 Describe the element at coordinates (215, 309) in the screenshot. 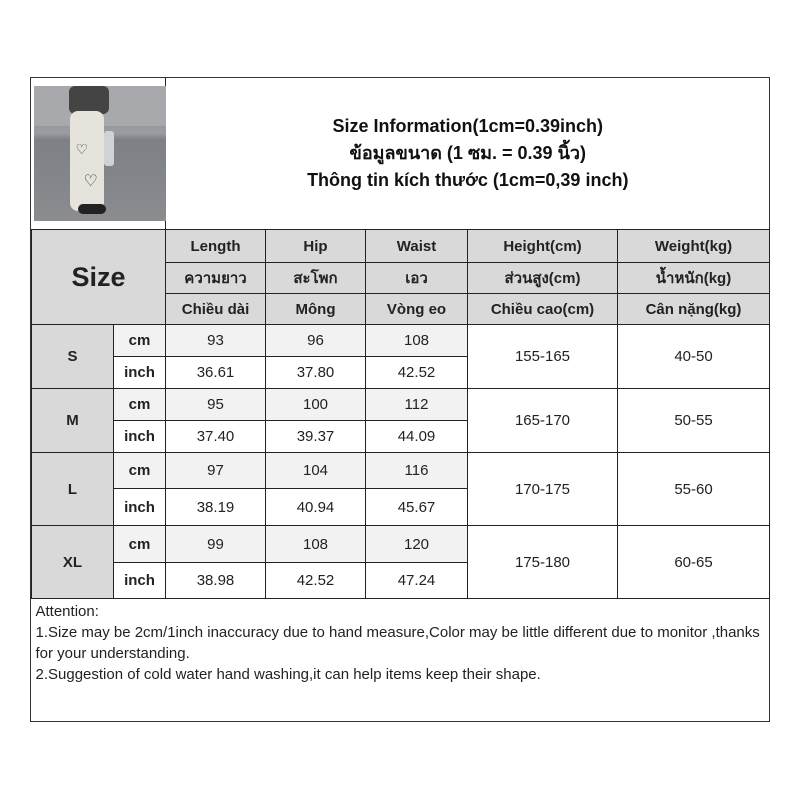

I see `header-length-vi: Chiều dài` at that location.